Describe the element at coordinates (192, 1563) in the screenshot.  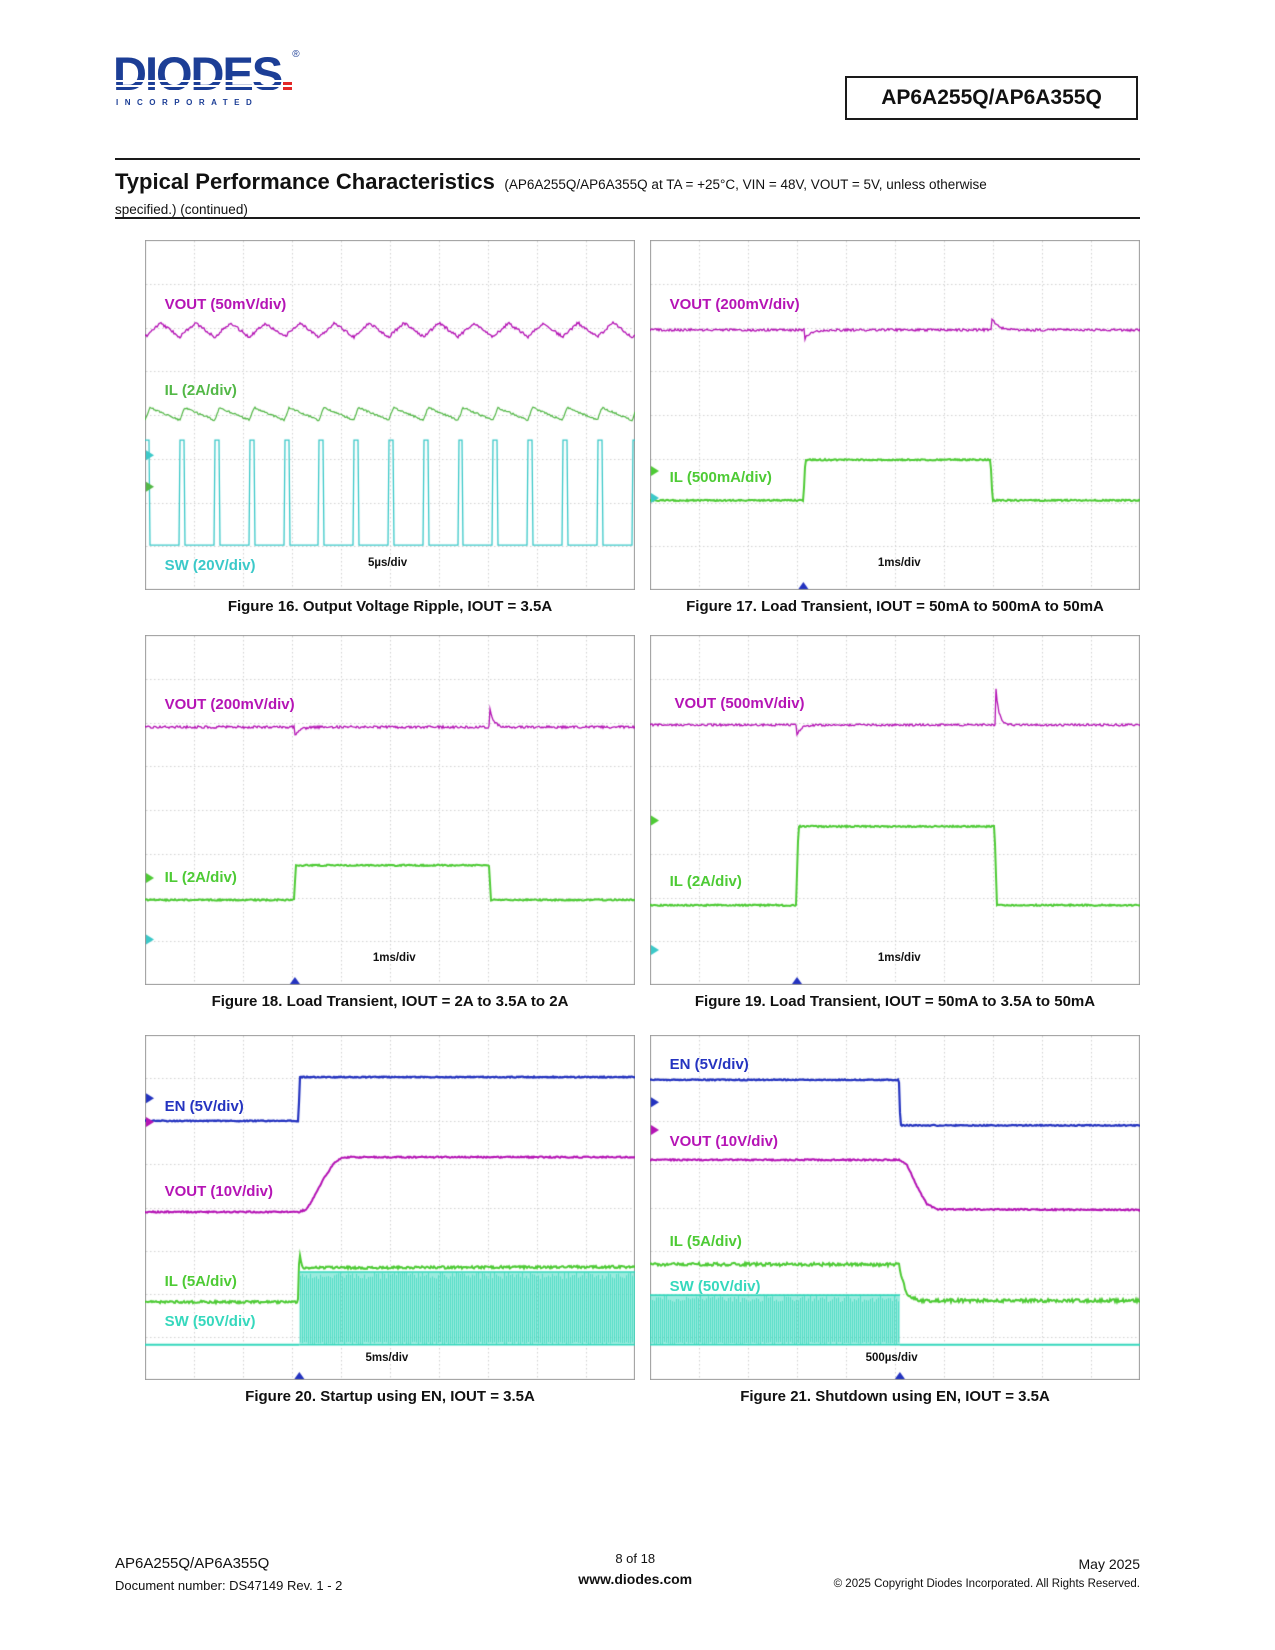
I see `footer-part-number: AP6A255Q/AP6A355Q` at that location.